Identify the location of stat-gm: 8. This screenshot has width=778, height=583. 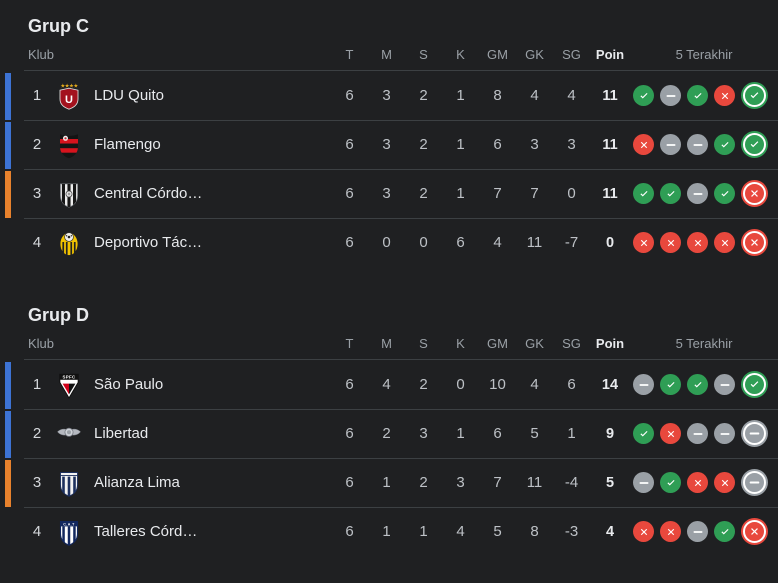
(497, 95).